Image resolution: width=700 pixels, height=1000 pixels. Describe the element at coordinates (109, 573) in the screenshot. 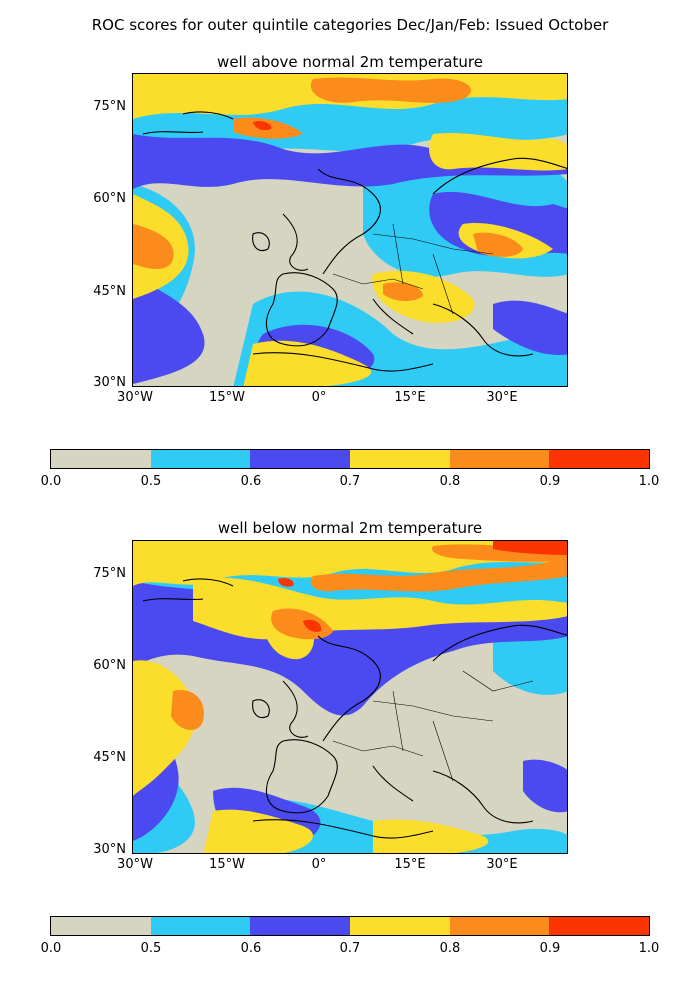

I see `panel-2-ytick-75n: 75°N` at that location.